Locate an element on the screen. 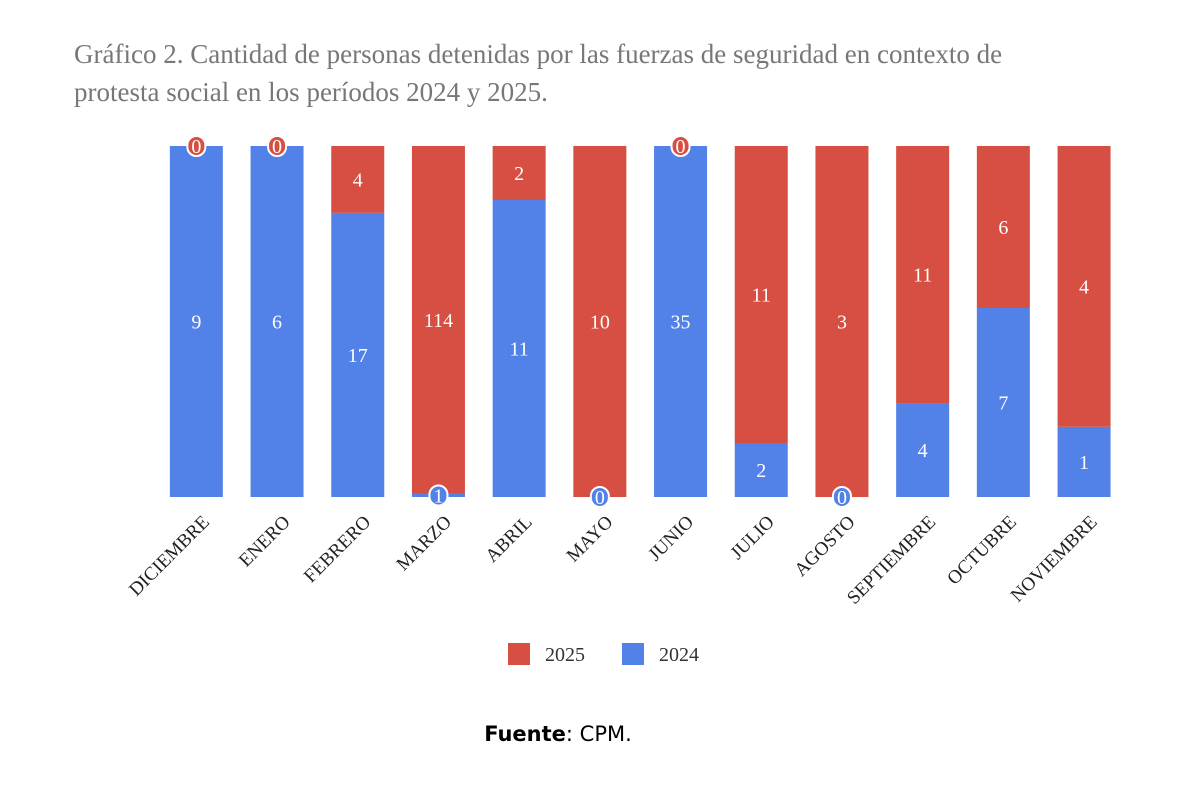 Image resolution: width=1202 pixels, height=811 pixels. value-label: 35 is located at coordinates (681, 323).